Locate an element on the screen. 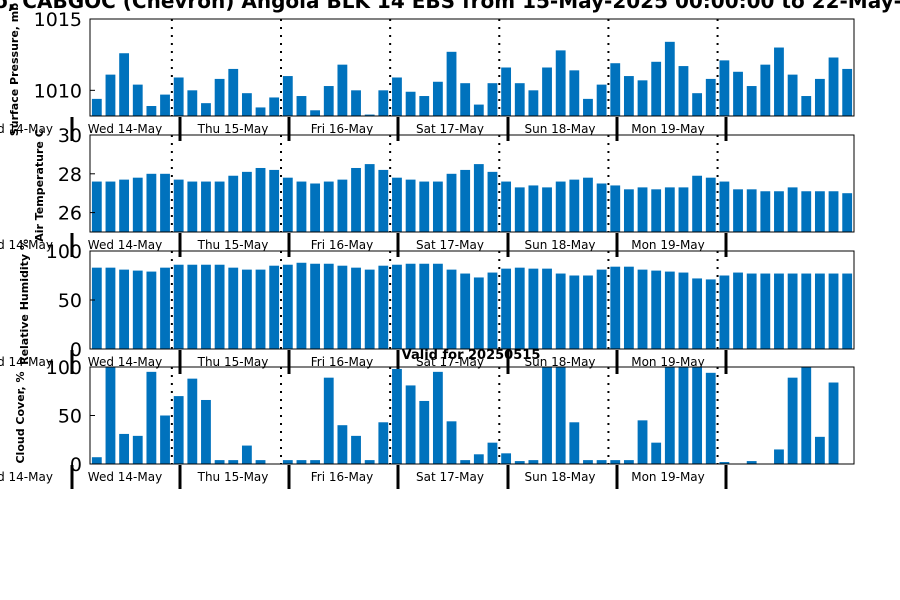  x-tick-label: Wed 14-May is located at coordinates (125, 362).